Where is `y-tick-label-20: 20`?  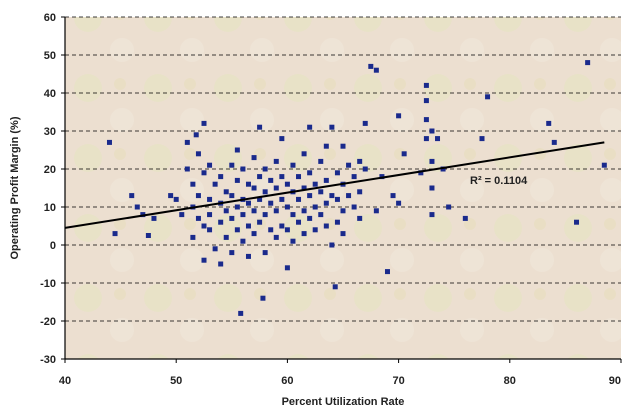
y-tick-label-20: 20 is located at coordinates (50, 170).